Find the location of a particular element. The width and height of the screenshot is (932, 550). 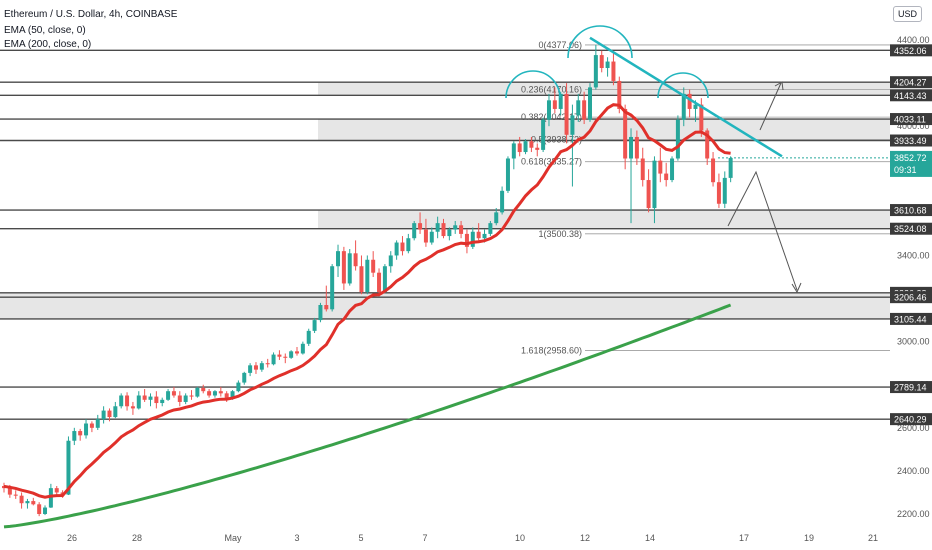

projection-up-path is located at coordinates (770, 106).